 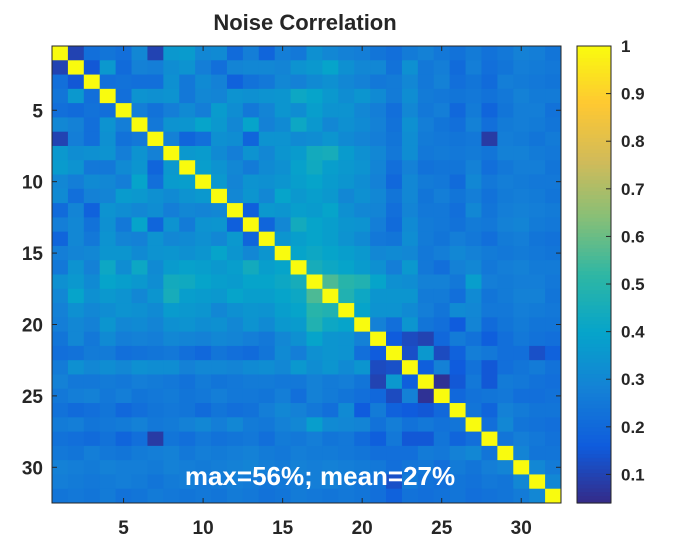 I want to click on chart-title: Noise Correlation, so click(x=304, y=22).